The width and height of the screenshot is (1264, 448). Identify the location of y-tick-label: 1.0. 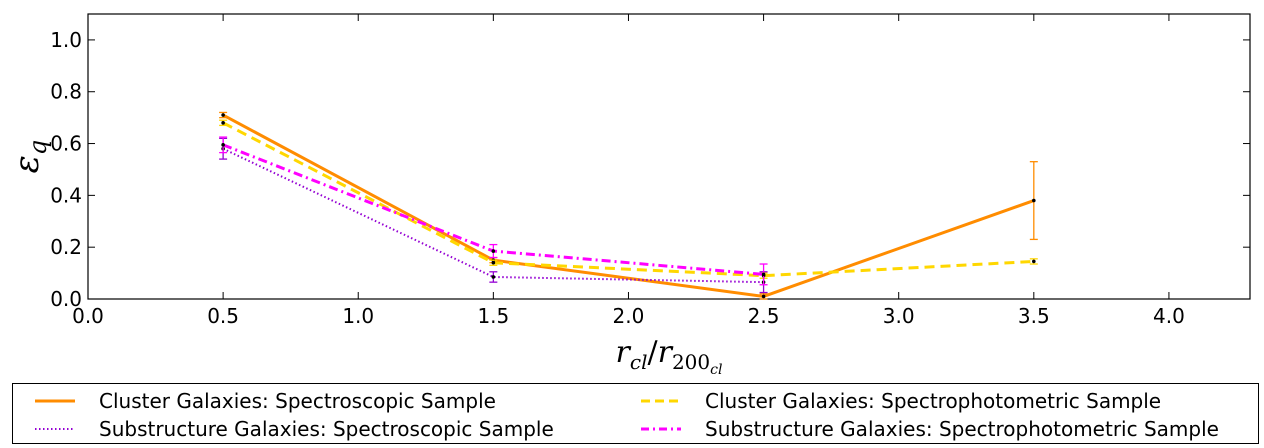
(66, 40).